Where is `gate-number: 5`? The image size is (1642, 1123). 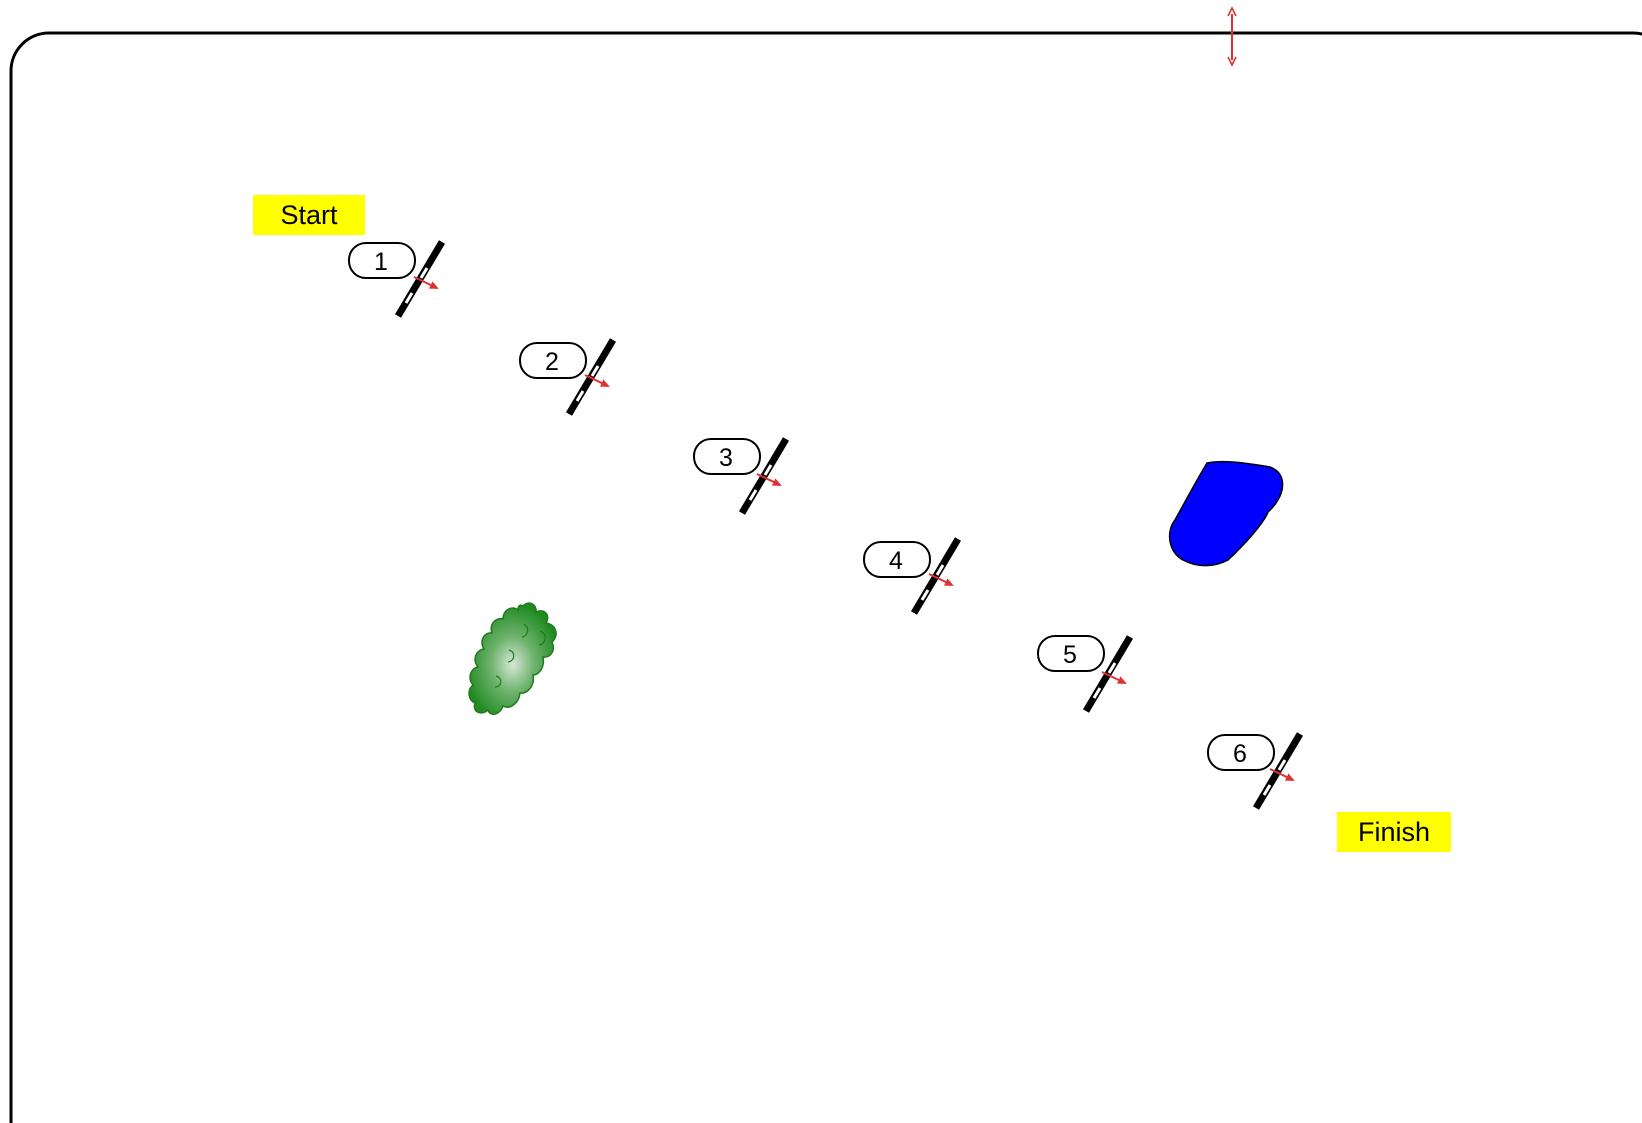
gate-number: 5 is located at coordinates (1070, 655).